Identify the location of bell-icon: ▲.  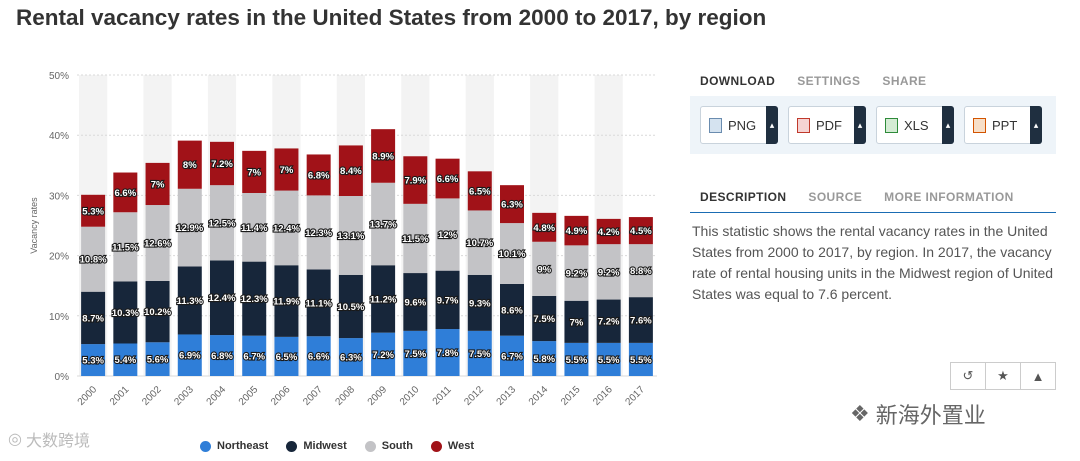
(1038, 376).